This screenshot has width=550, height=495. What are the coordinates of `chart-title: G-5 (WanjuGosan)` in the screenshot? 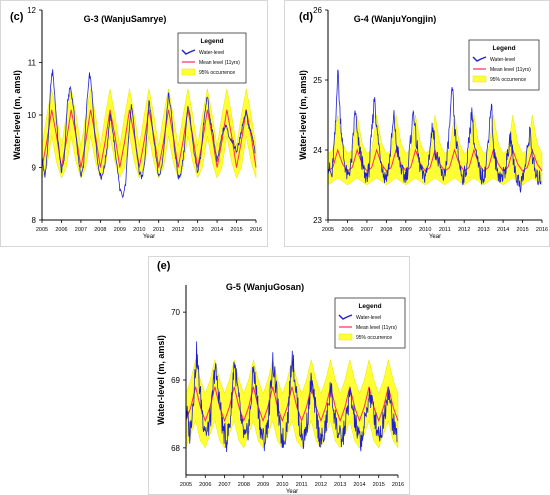 It's located at (265, 287).